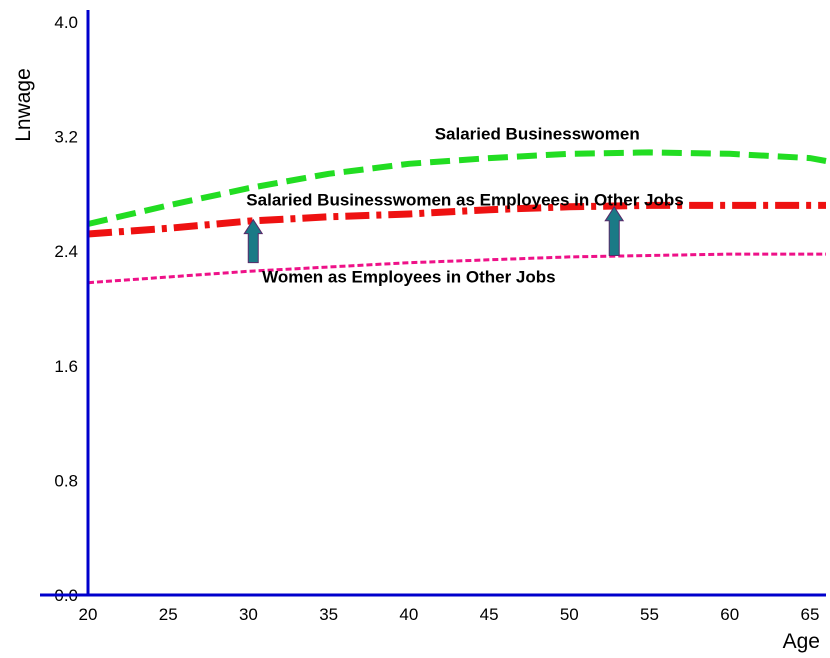 The width and height of the screenshot is (830, 658). What do you see at coordinates (408, 614) in the screenshot?
I see `x-tick-label: 40` at bounding box center [408, 614].